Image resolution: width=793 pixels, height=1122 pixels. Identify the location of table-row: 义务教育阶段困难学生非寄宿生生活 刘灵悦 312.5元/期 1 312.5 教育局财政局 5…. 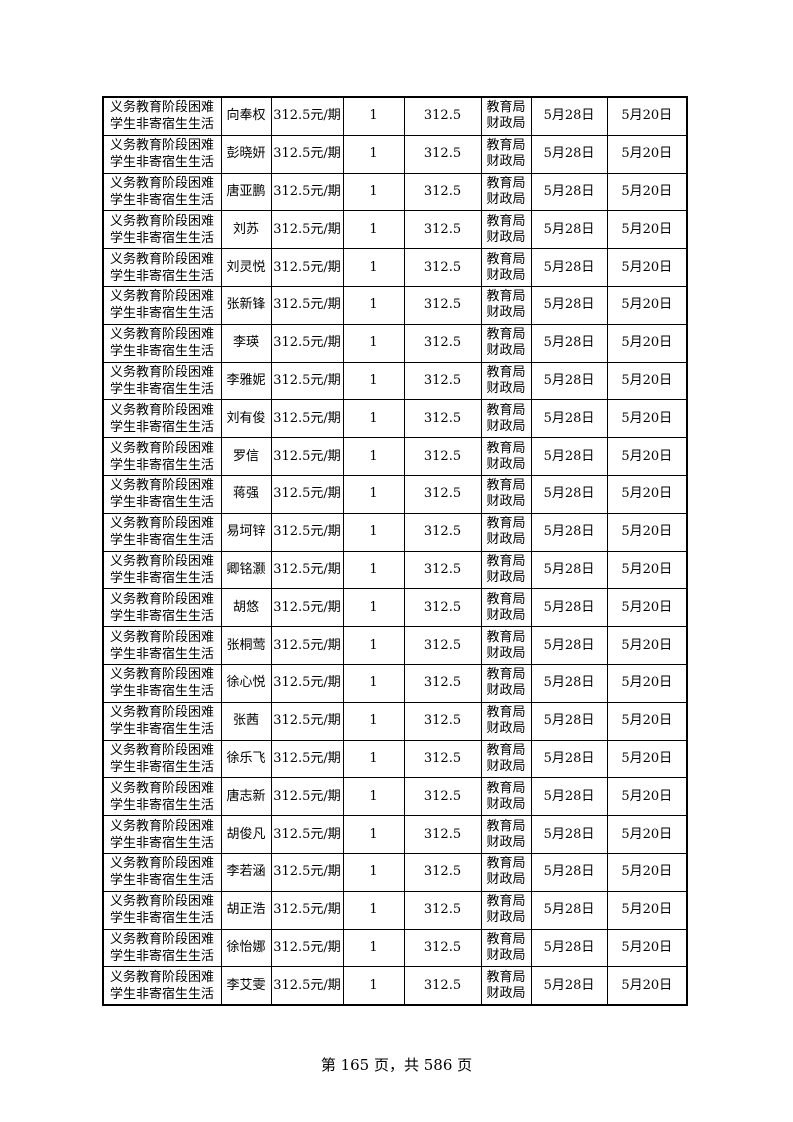
(395, 267).